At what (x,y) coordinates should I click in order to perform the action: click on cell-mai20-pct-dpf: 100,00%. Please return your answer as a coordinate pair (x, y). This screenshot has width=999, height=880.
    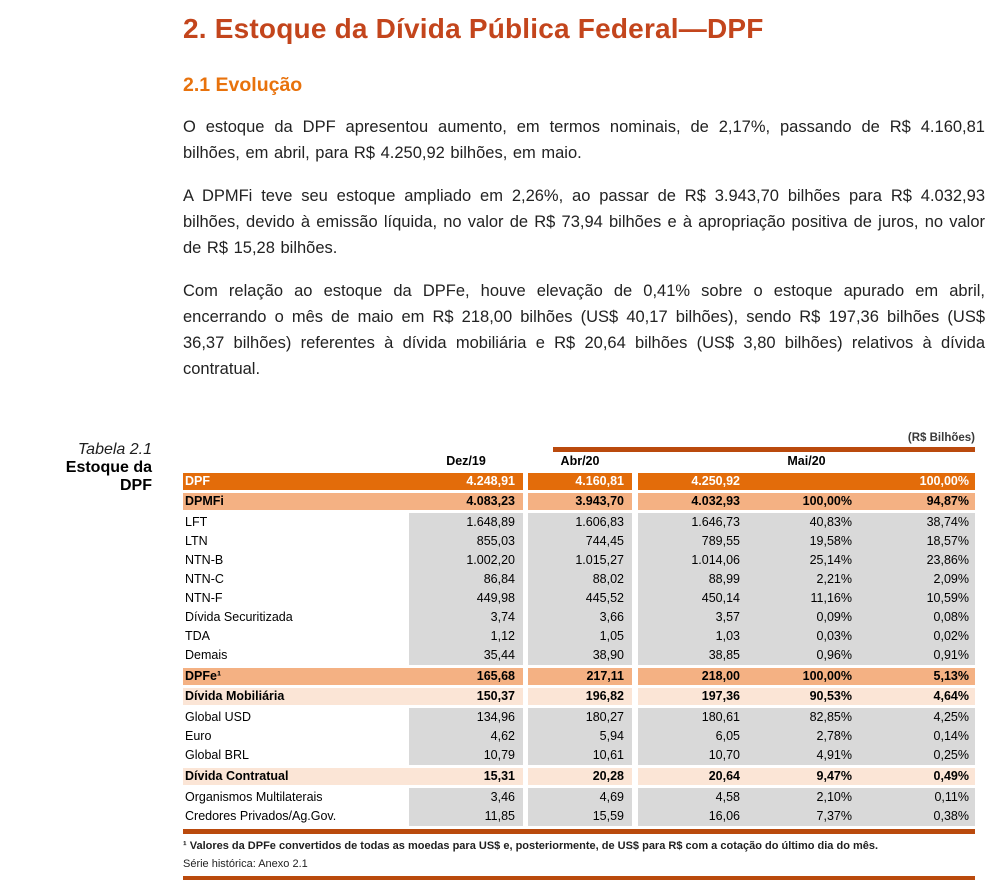
    Looking at the image, I should click on (944, 481).